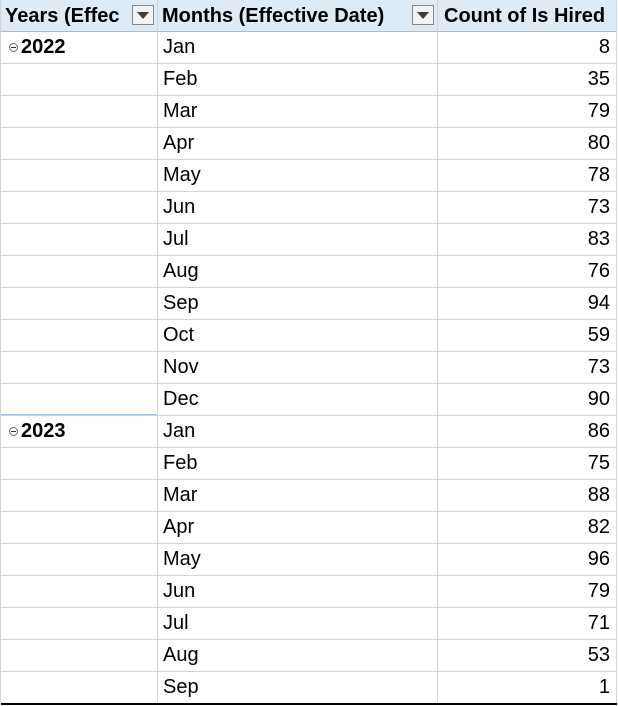 This screenshot has width=618, height=706. What do you see at coordinates (527, 527) in the screenshot?
I see `count-cell: 82` at bounding box center [527, 527].